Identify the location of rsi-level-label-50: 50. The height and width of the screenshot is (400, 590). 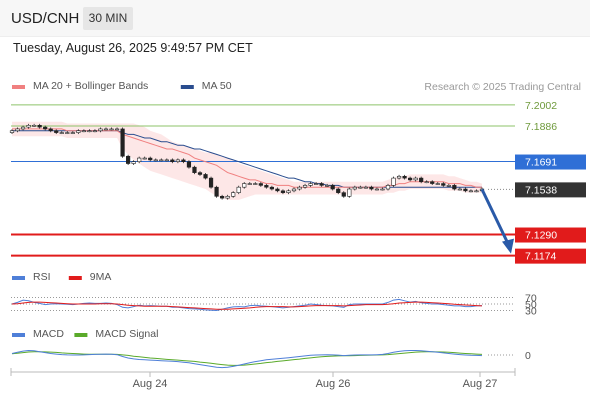
(531, 305).